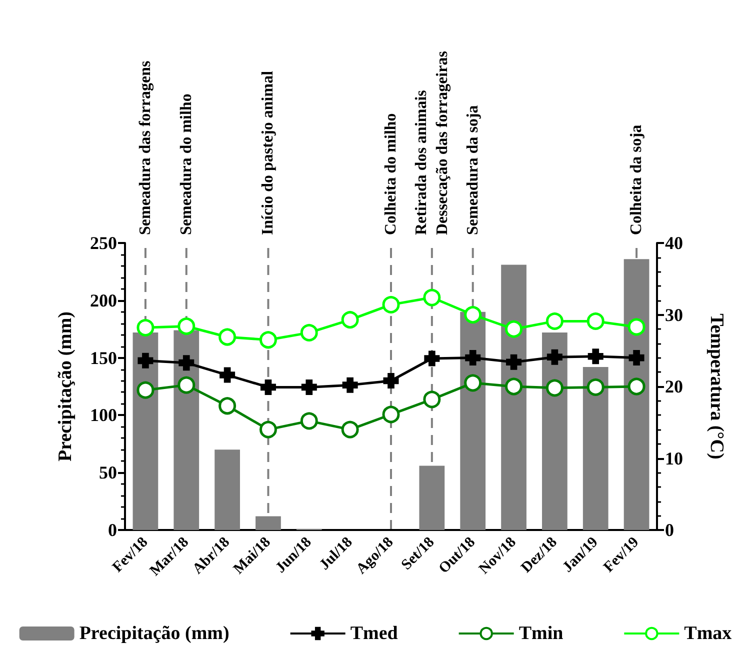  I want to click on y2-tick-label: 20, so click(674, 386).